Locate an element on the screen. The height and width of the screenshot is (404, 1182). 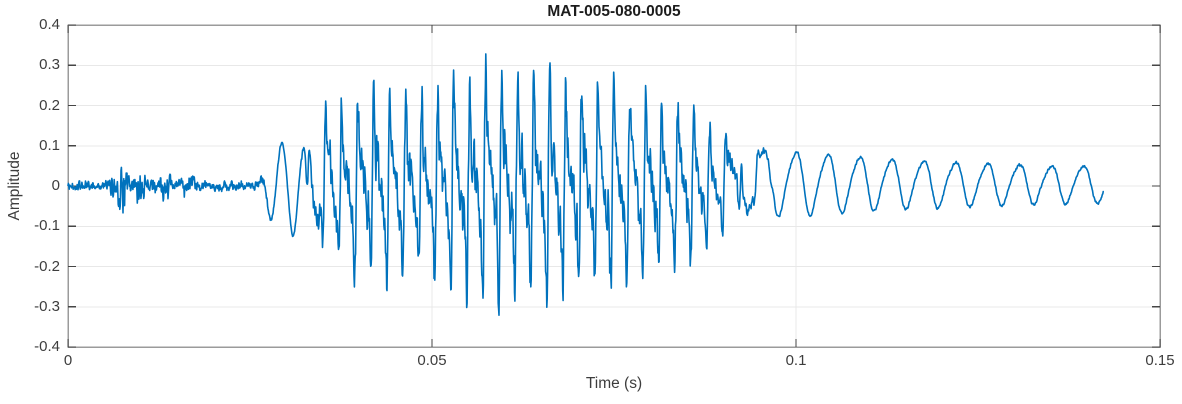
x-tick-label-3: 0.15 is located at coordinates (1160, 360).